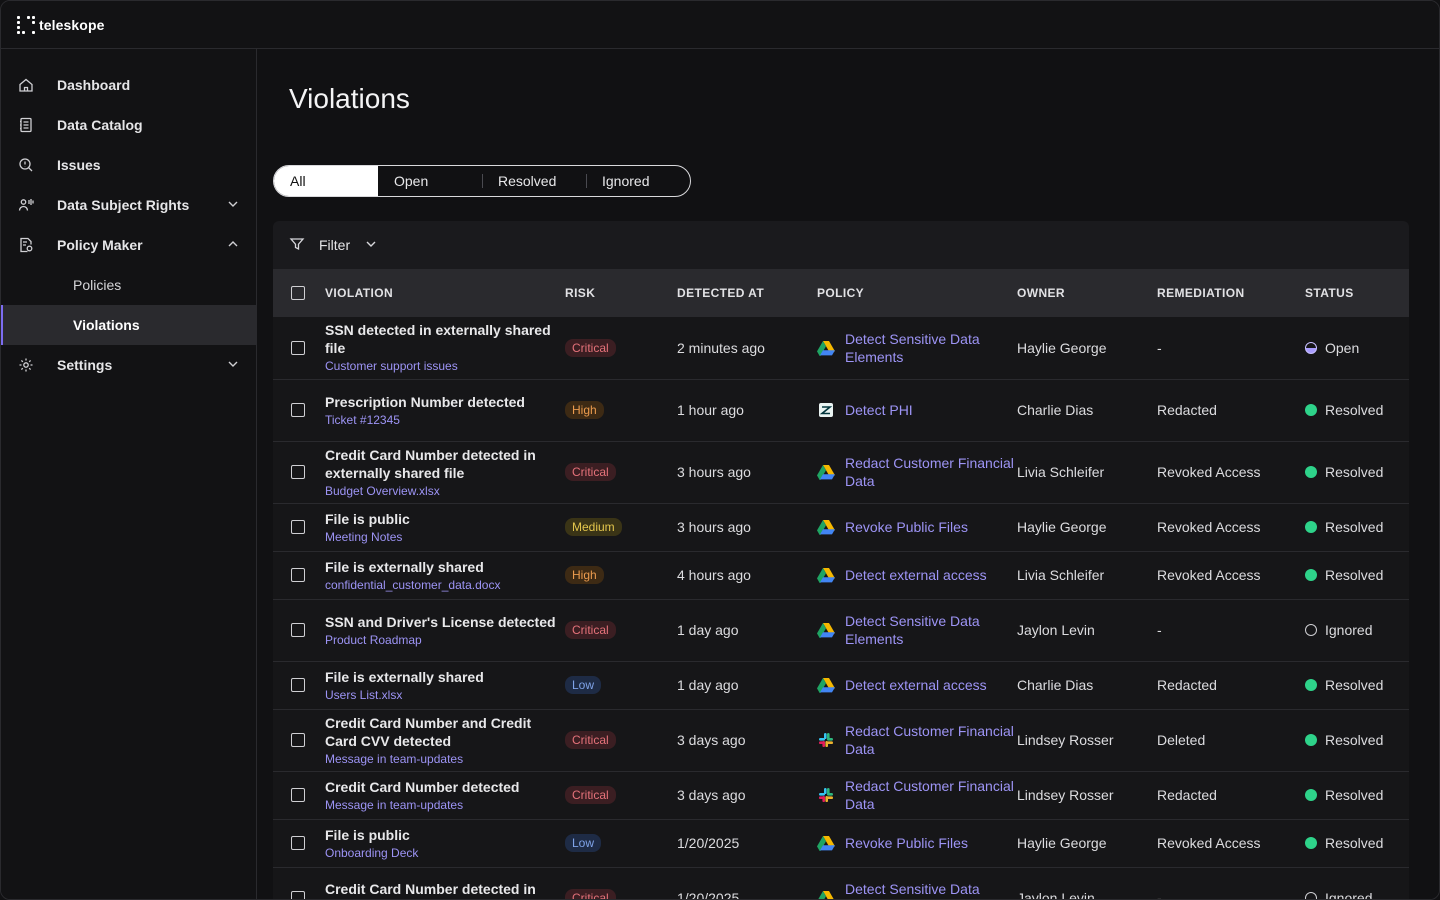 Image resolution: width=1440 pixels, height=900 pixels. I want to click on sidebar-item-label: Settings, so click(85, 365).